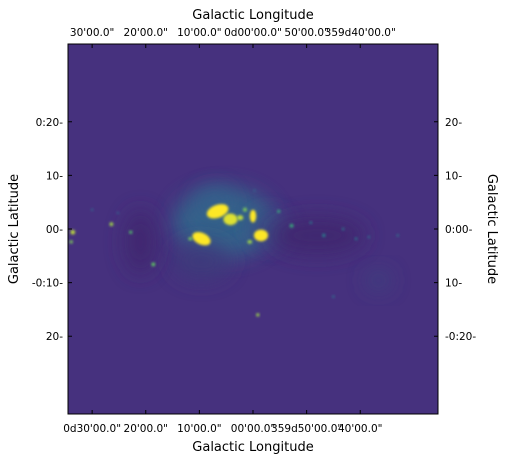 The image size is (506, 461). I want to click on top-axis-title: Galactic Longitude, so click(252, 15).